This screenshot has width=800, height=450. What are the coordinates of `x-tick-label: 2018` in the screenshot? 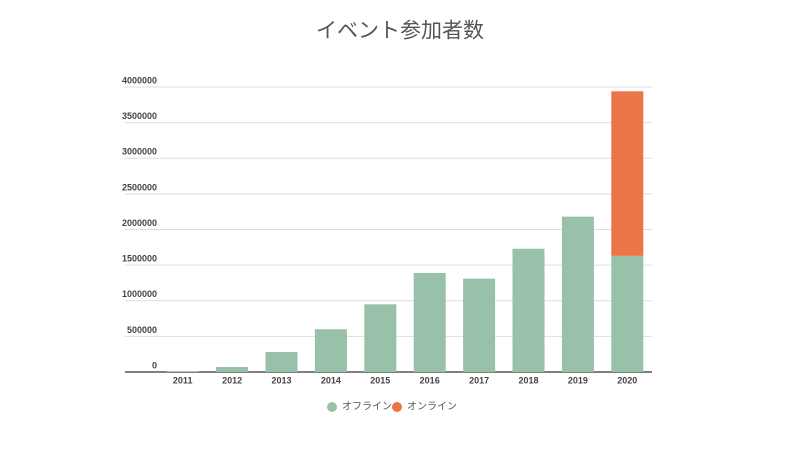 It's located at (528, 380).